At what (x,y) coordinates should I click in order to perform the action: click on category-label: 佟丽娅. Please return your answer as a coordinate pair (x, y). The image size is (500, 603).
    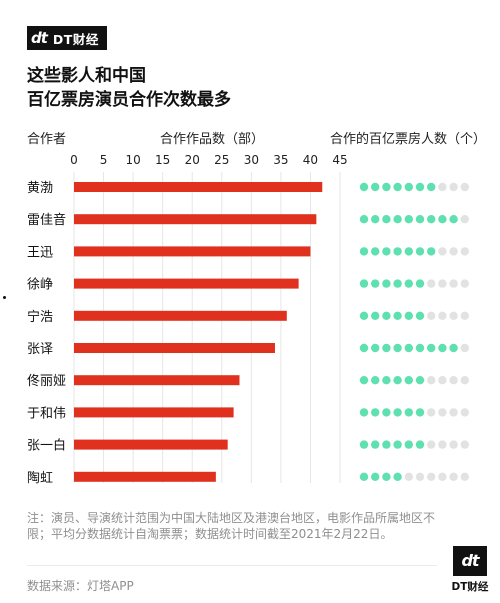
    Looking at the image, I should click on (46, 381).